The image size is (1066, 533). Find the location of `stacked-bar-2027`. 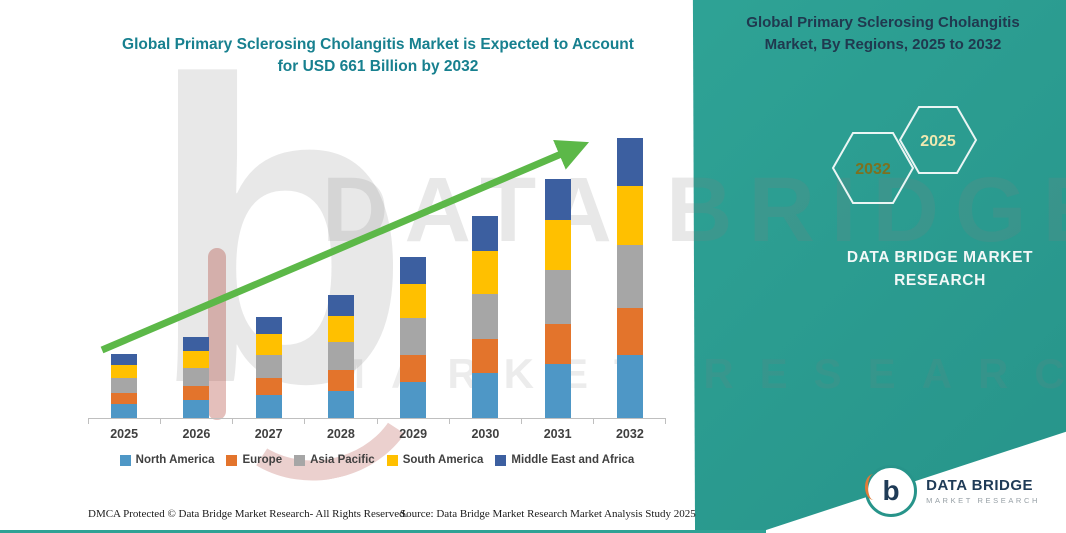

stacked-bar-2027 is located at coordinates (268, 367).